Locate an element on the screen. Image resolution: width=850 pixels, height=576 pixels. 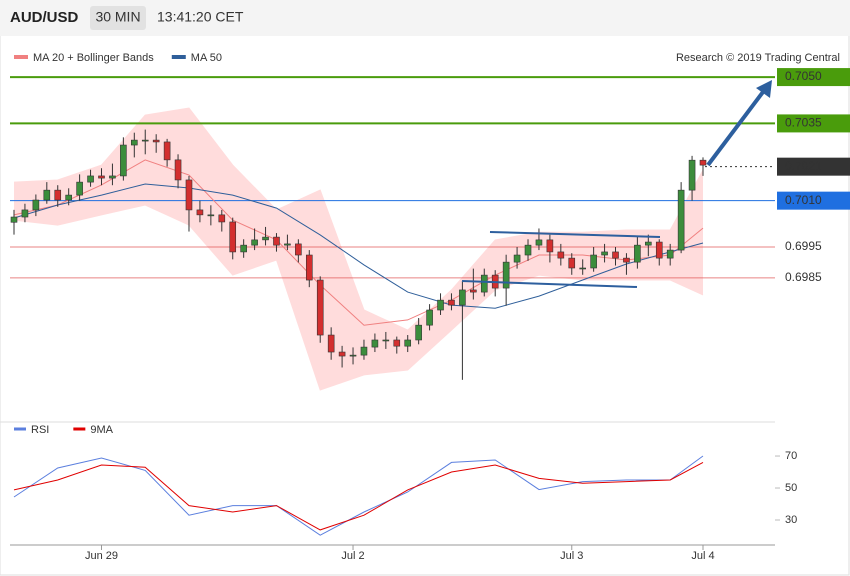
interval-box is located at coordinates (118, 18).